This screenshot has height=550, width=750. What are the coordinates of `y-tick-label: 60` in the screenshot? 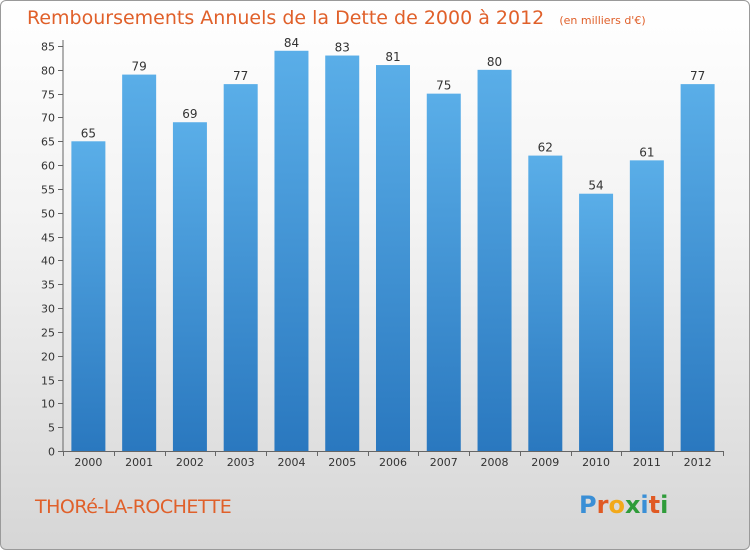 It's located at (48, 166).